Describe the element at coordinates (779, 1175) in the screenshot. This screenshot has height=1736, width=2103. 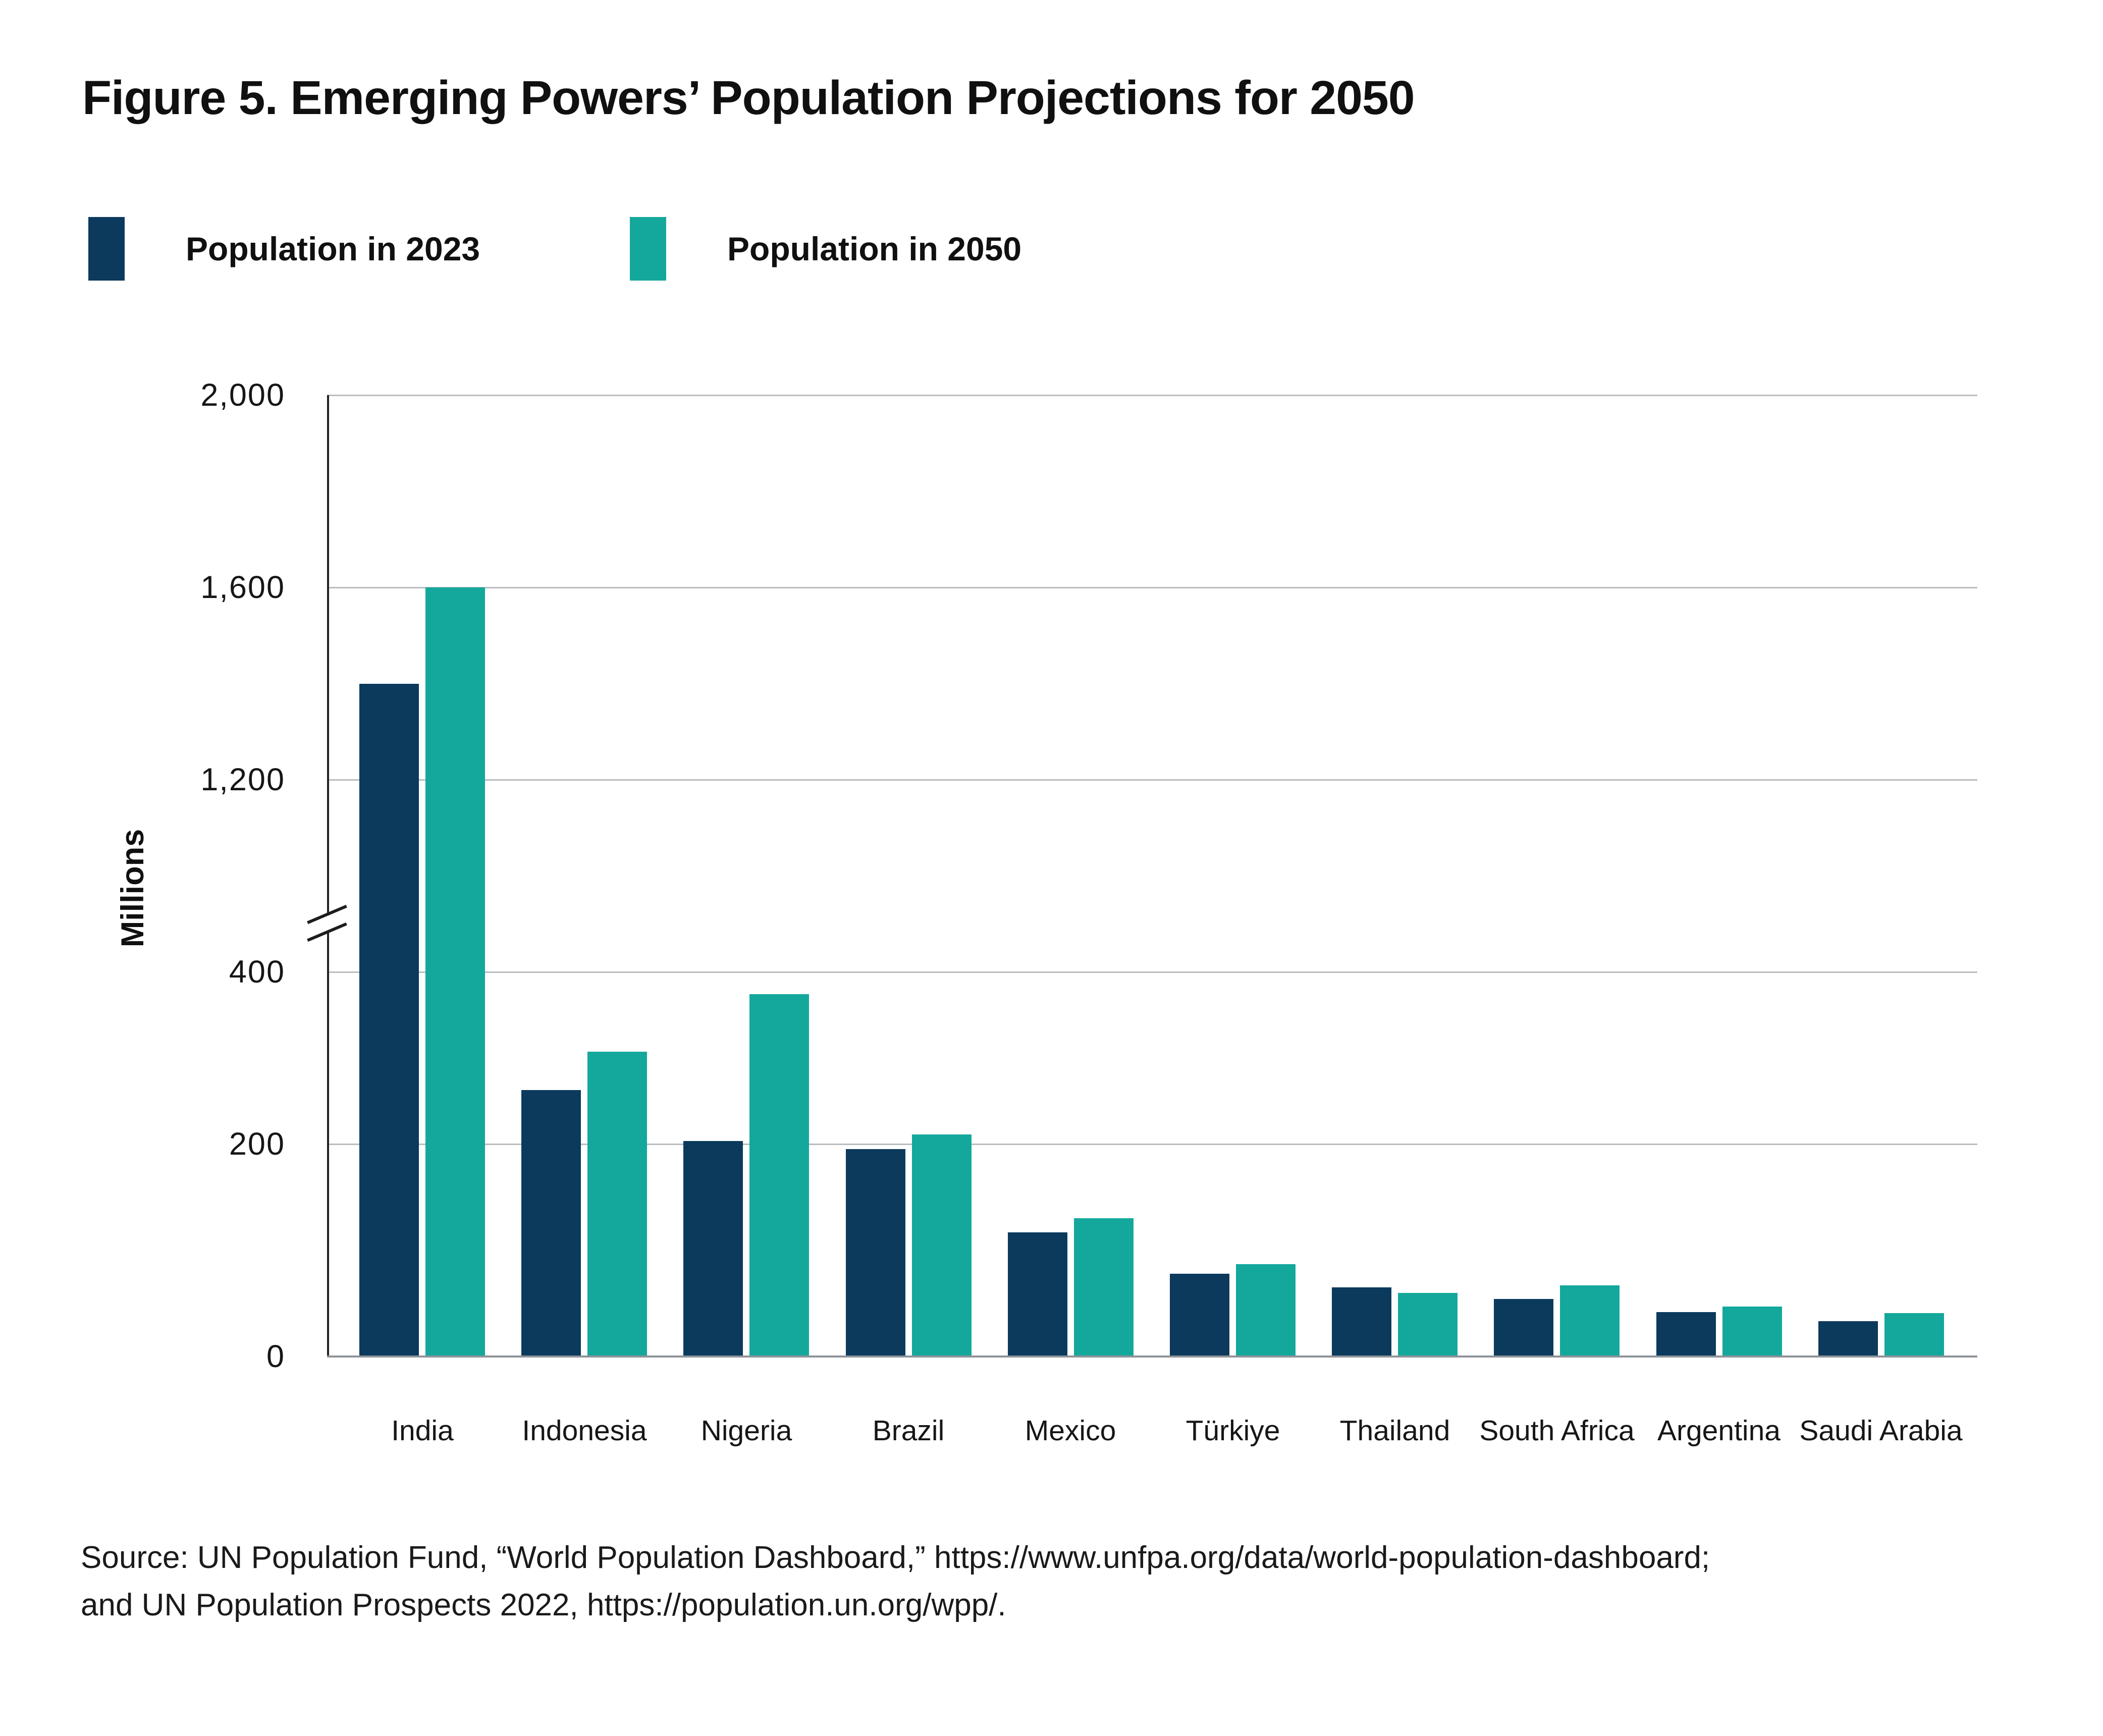
I see `bar-nigeria-2050` at that location.